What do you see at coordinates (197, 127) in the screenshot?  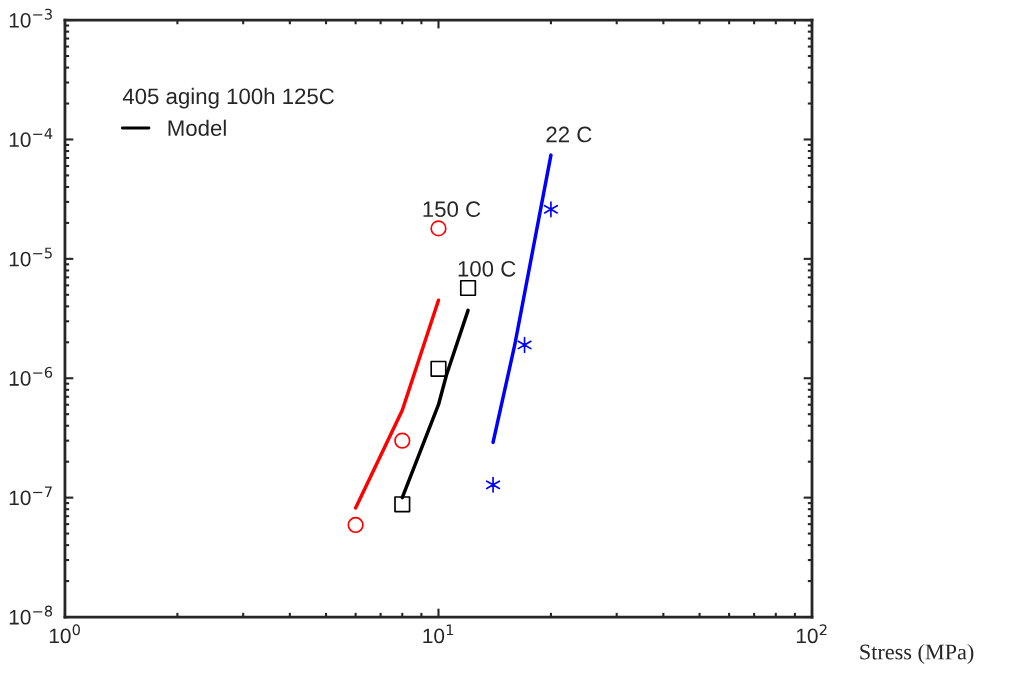 I see `legend-label: Model` at bounding box center [197, 127].